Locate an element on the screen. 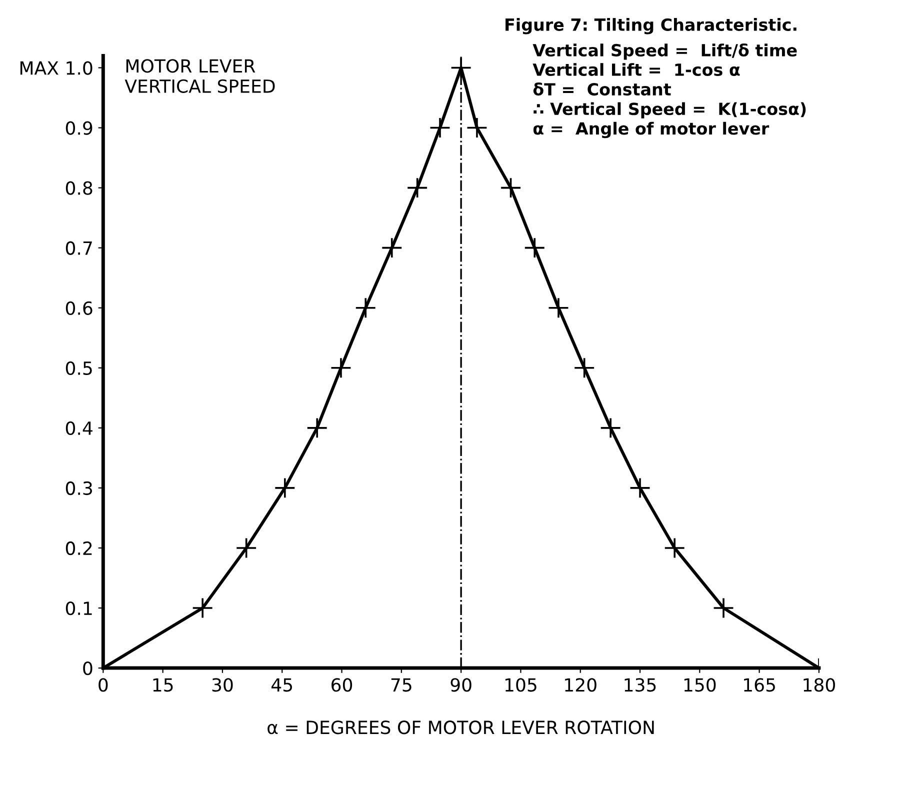 Image resolution: width=913 pixels, height=785 pixels. y-axis-title: MOTOR LEVER VERTICAL SPEED is located at coordinates (199, 76).